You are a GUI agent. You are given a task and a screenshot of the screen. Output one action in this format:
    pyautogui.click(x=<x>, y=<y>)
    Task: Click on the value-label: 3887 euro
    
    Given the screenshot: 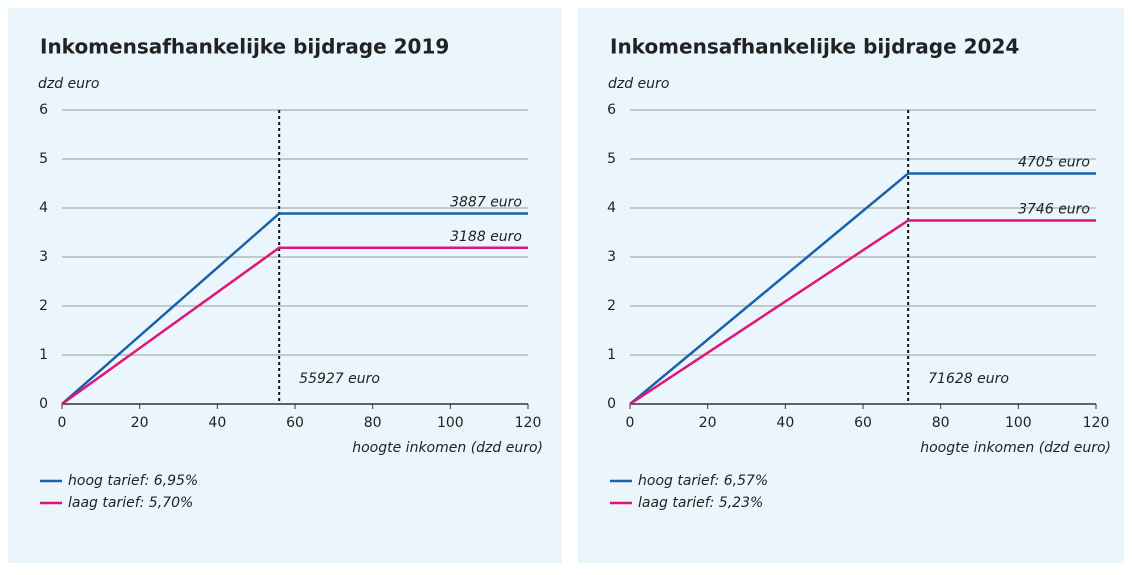 What is the action you would take?
    pyautogui.click(x=486, y=203)
    